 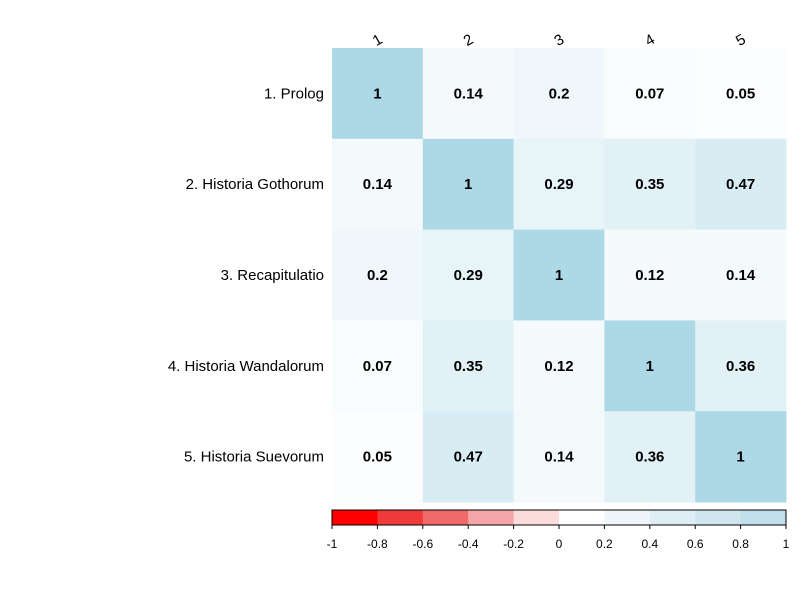 I want to click on colorbar-tick-label: -0.6, so click(x=422, y=544).